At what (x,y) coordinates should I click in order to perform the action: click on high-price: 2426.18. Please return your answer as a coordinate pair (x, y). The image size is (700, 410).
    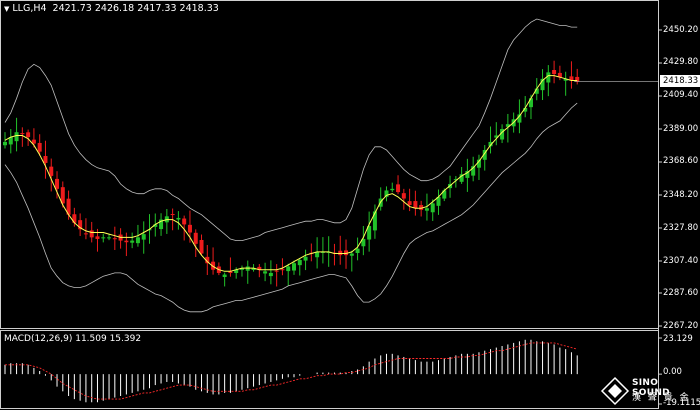
    Looking at the image, I should click on (114, 8).